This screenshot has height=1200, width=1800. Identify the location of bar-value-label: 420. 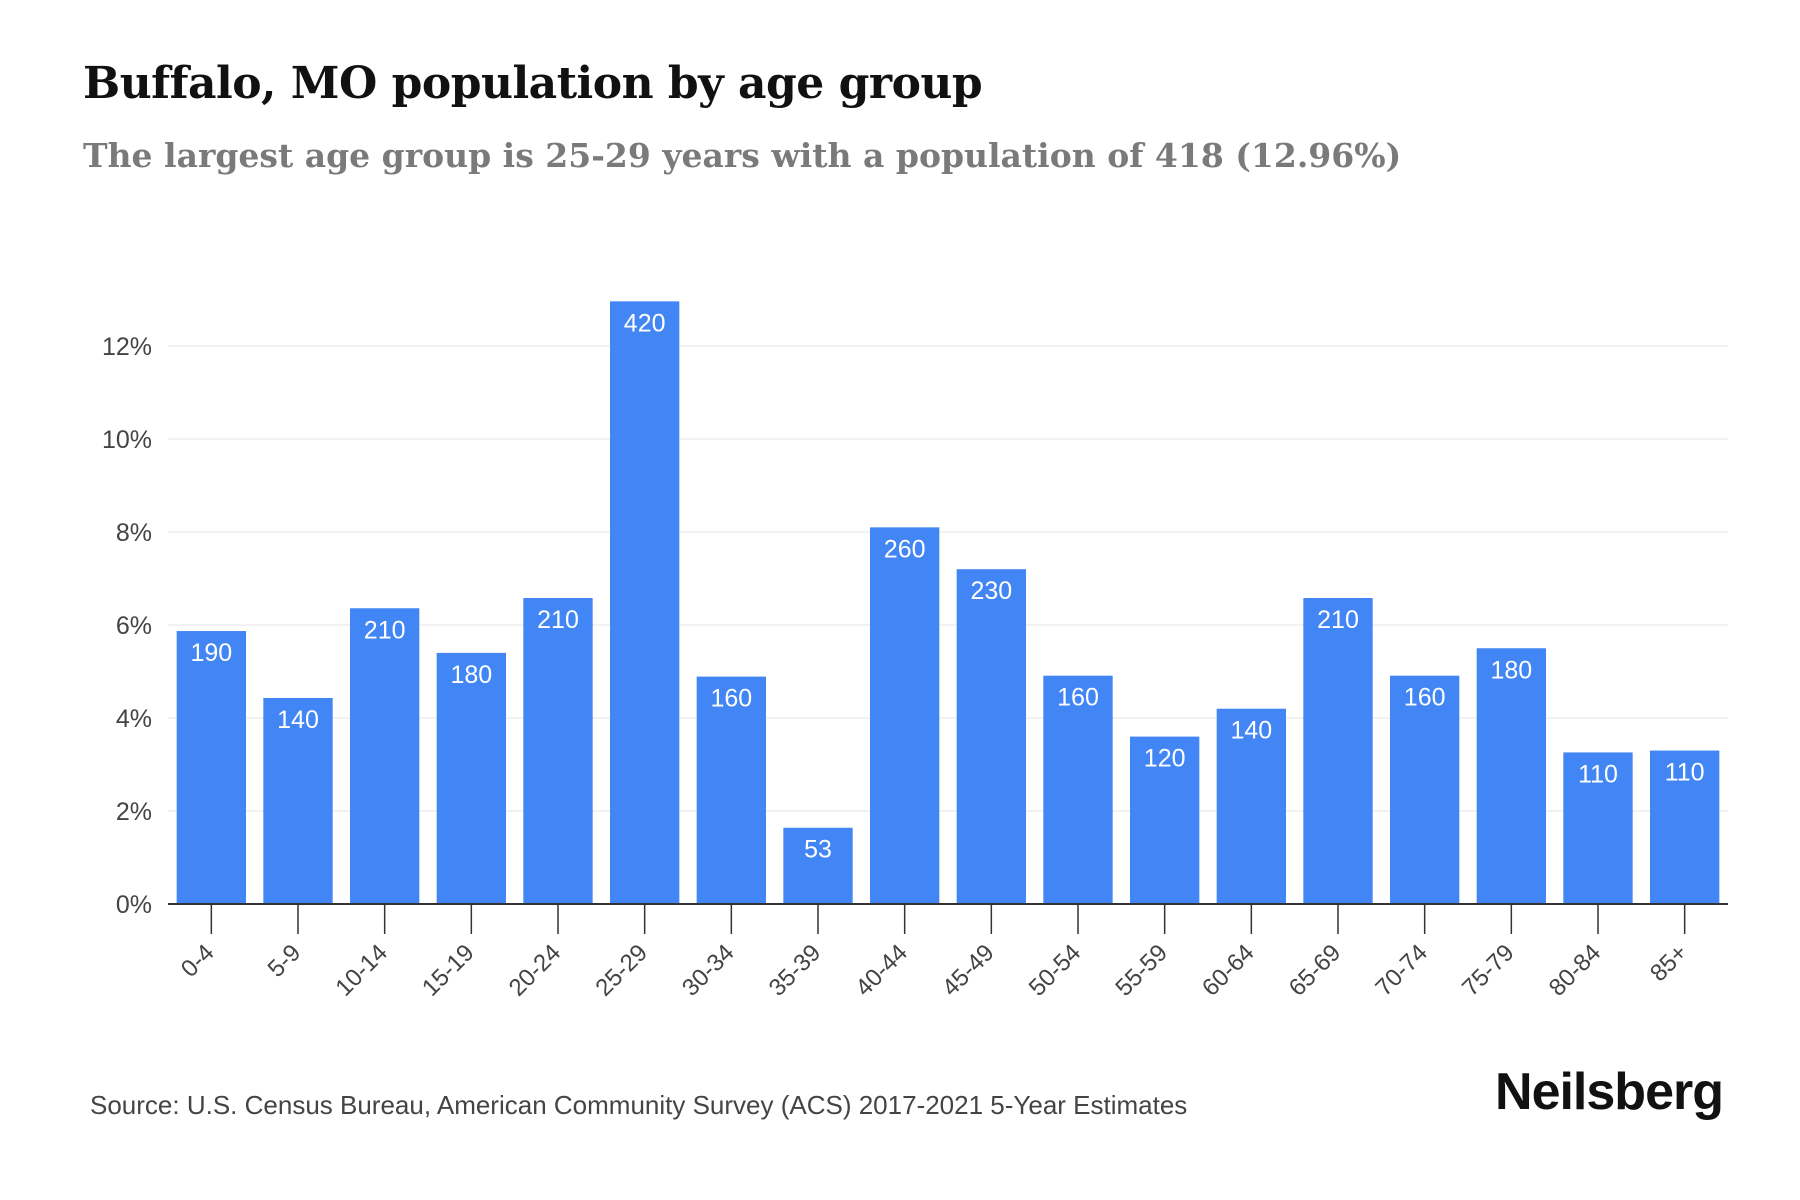
(645, 323).